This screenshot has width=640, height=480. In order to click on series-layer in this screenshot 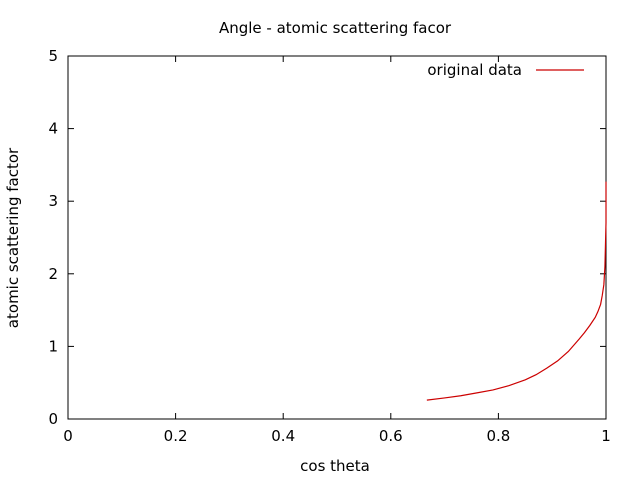, I will do `click(516, 291)`.